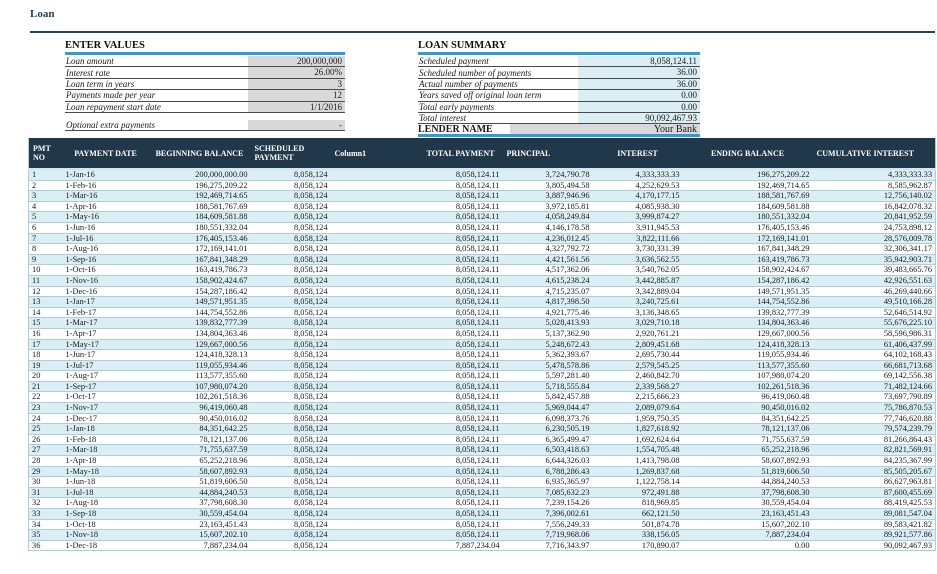 This screenshot has height=574, width=937. What do you see at coordinates (45, 154) in the screenshot?
I see `column-header-pmt-no: PMT NO` at bounding box center [45, 154].